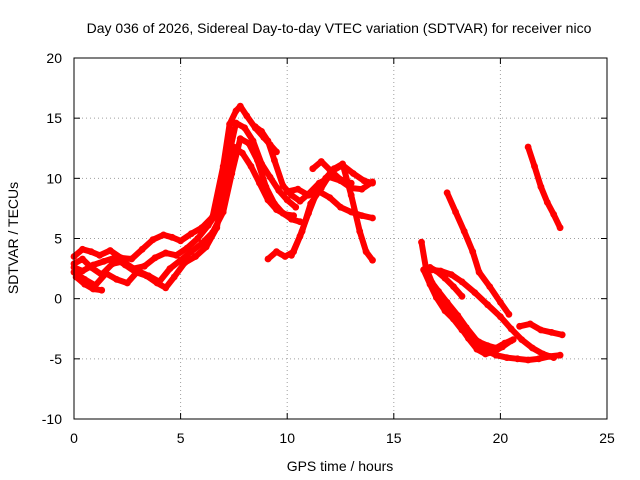  Describe the element at coordinates (541, 329) in the screenshot. I see `series-points-track-q` at that location.